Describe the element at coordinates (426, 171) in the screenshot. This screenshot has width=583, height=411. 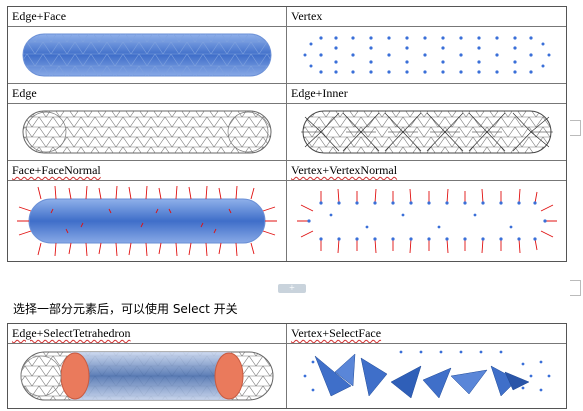
I see `cell-label-vertex-vertexnormal: Vertex+VertexNormal` at that location.